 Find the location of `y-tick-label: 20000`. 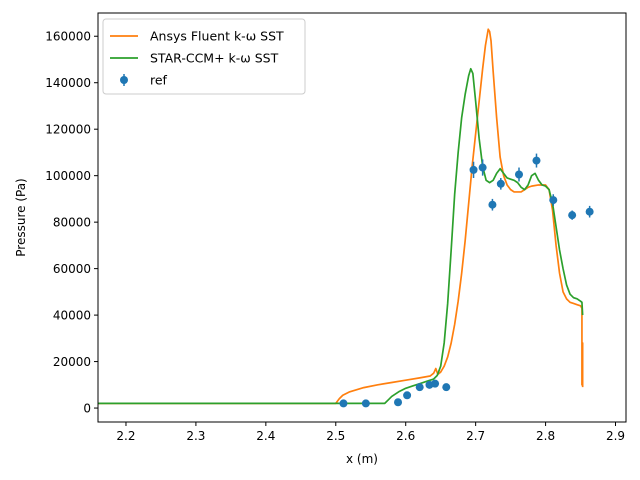

y-tick-label: 20000 is located at coordinates (72, 362).